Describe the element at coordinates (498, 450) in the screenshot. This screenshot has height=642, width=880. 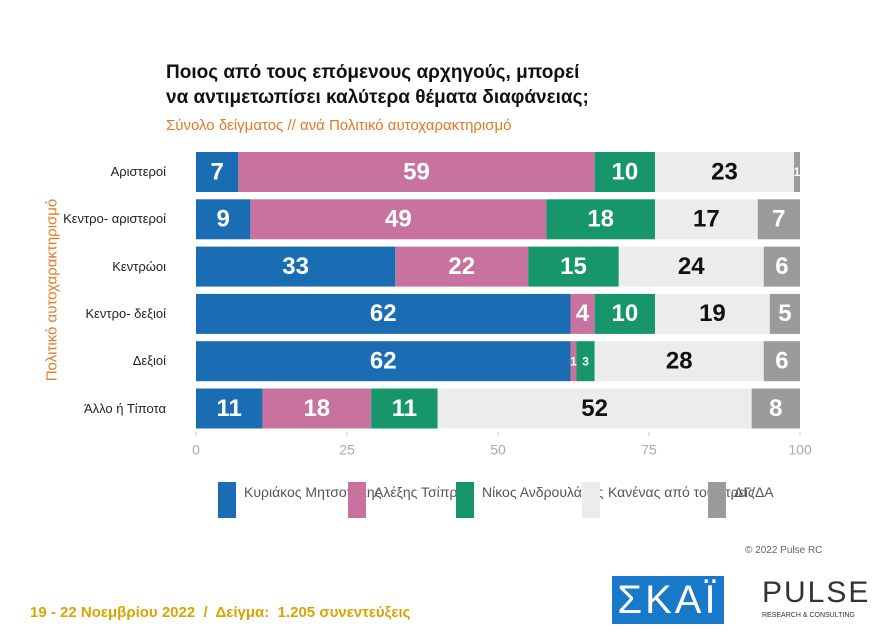
I see `x-tick-label: 50` at that location.